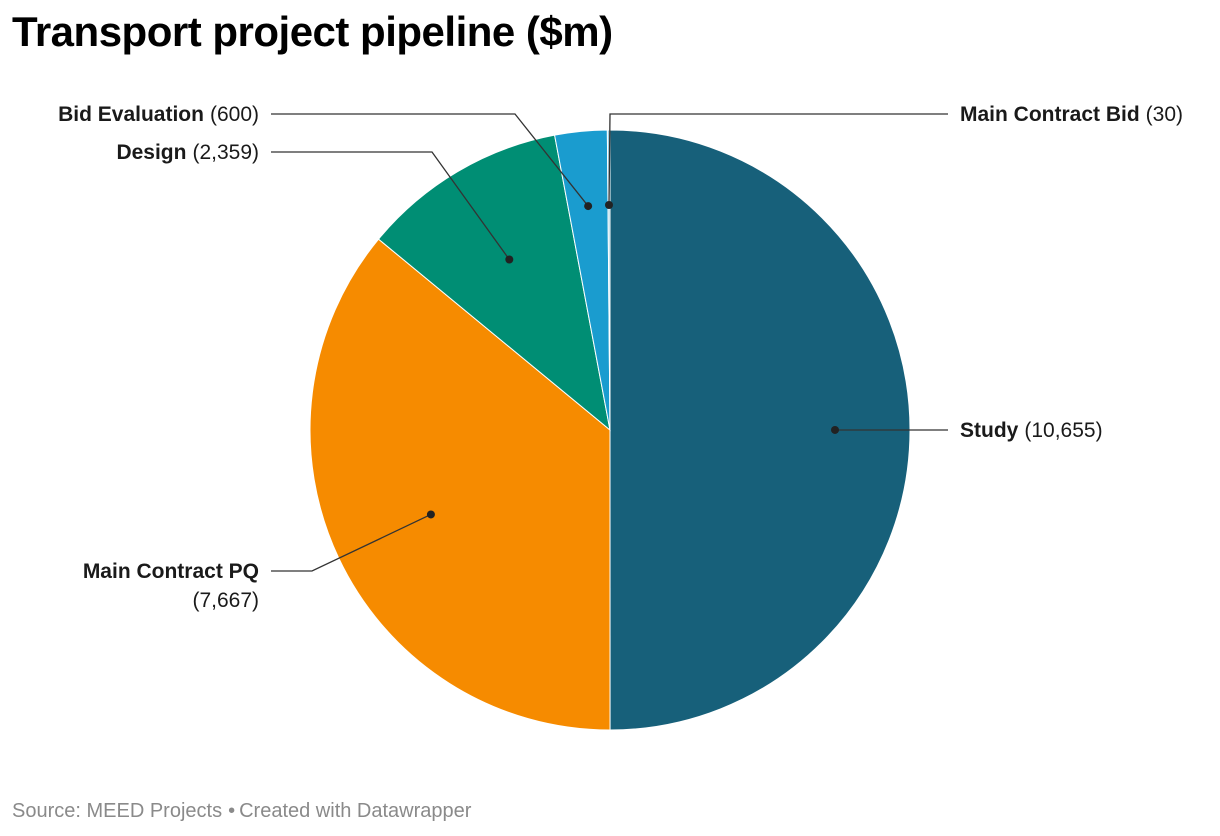  I want to click on slice-label-name: Bid Evaluation, so click(131, 114).